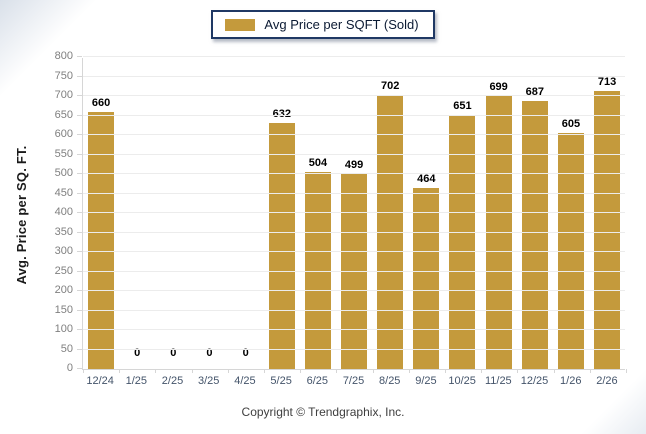  Describe the element at coordinates (63, 270) in the screenshot. I see `y-axis-tick-label: 250` at that location.